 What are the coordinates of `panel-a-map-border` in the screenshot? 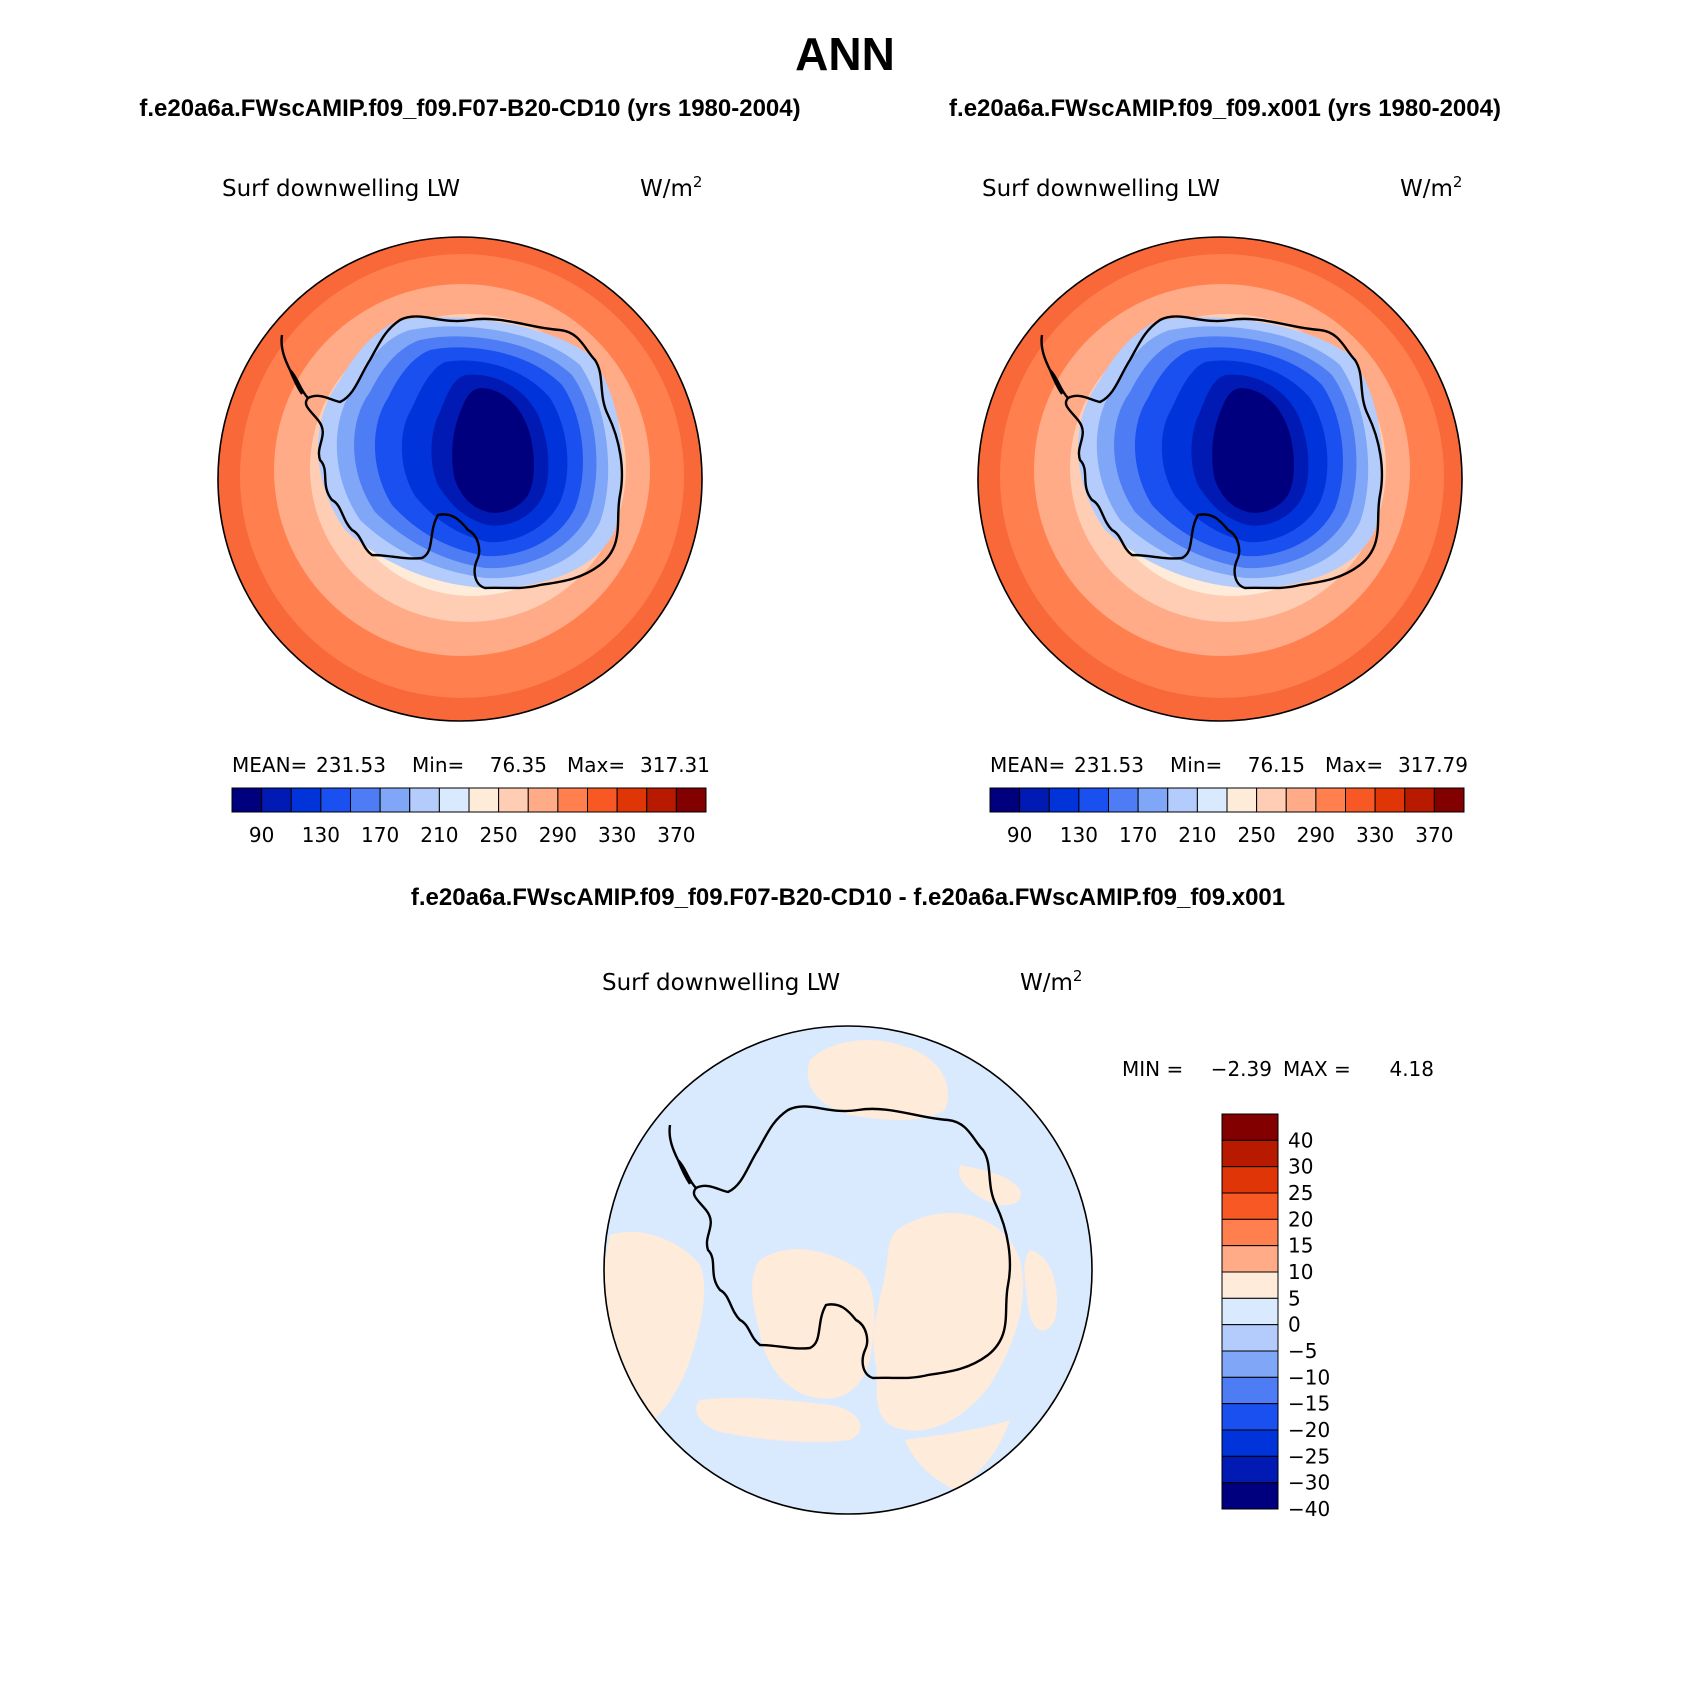 It's located at (460, 479).